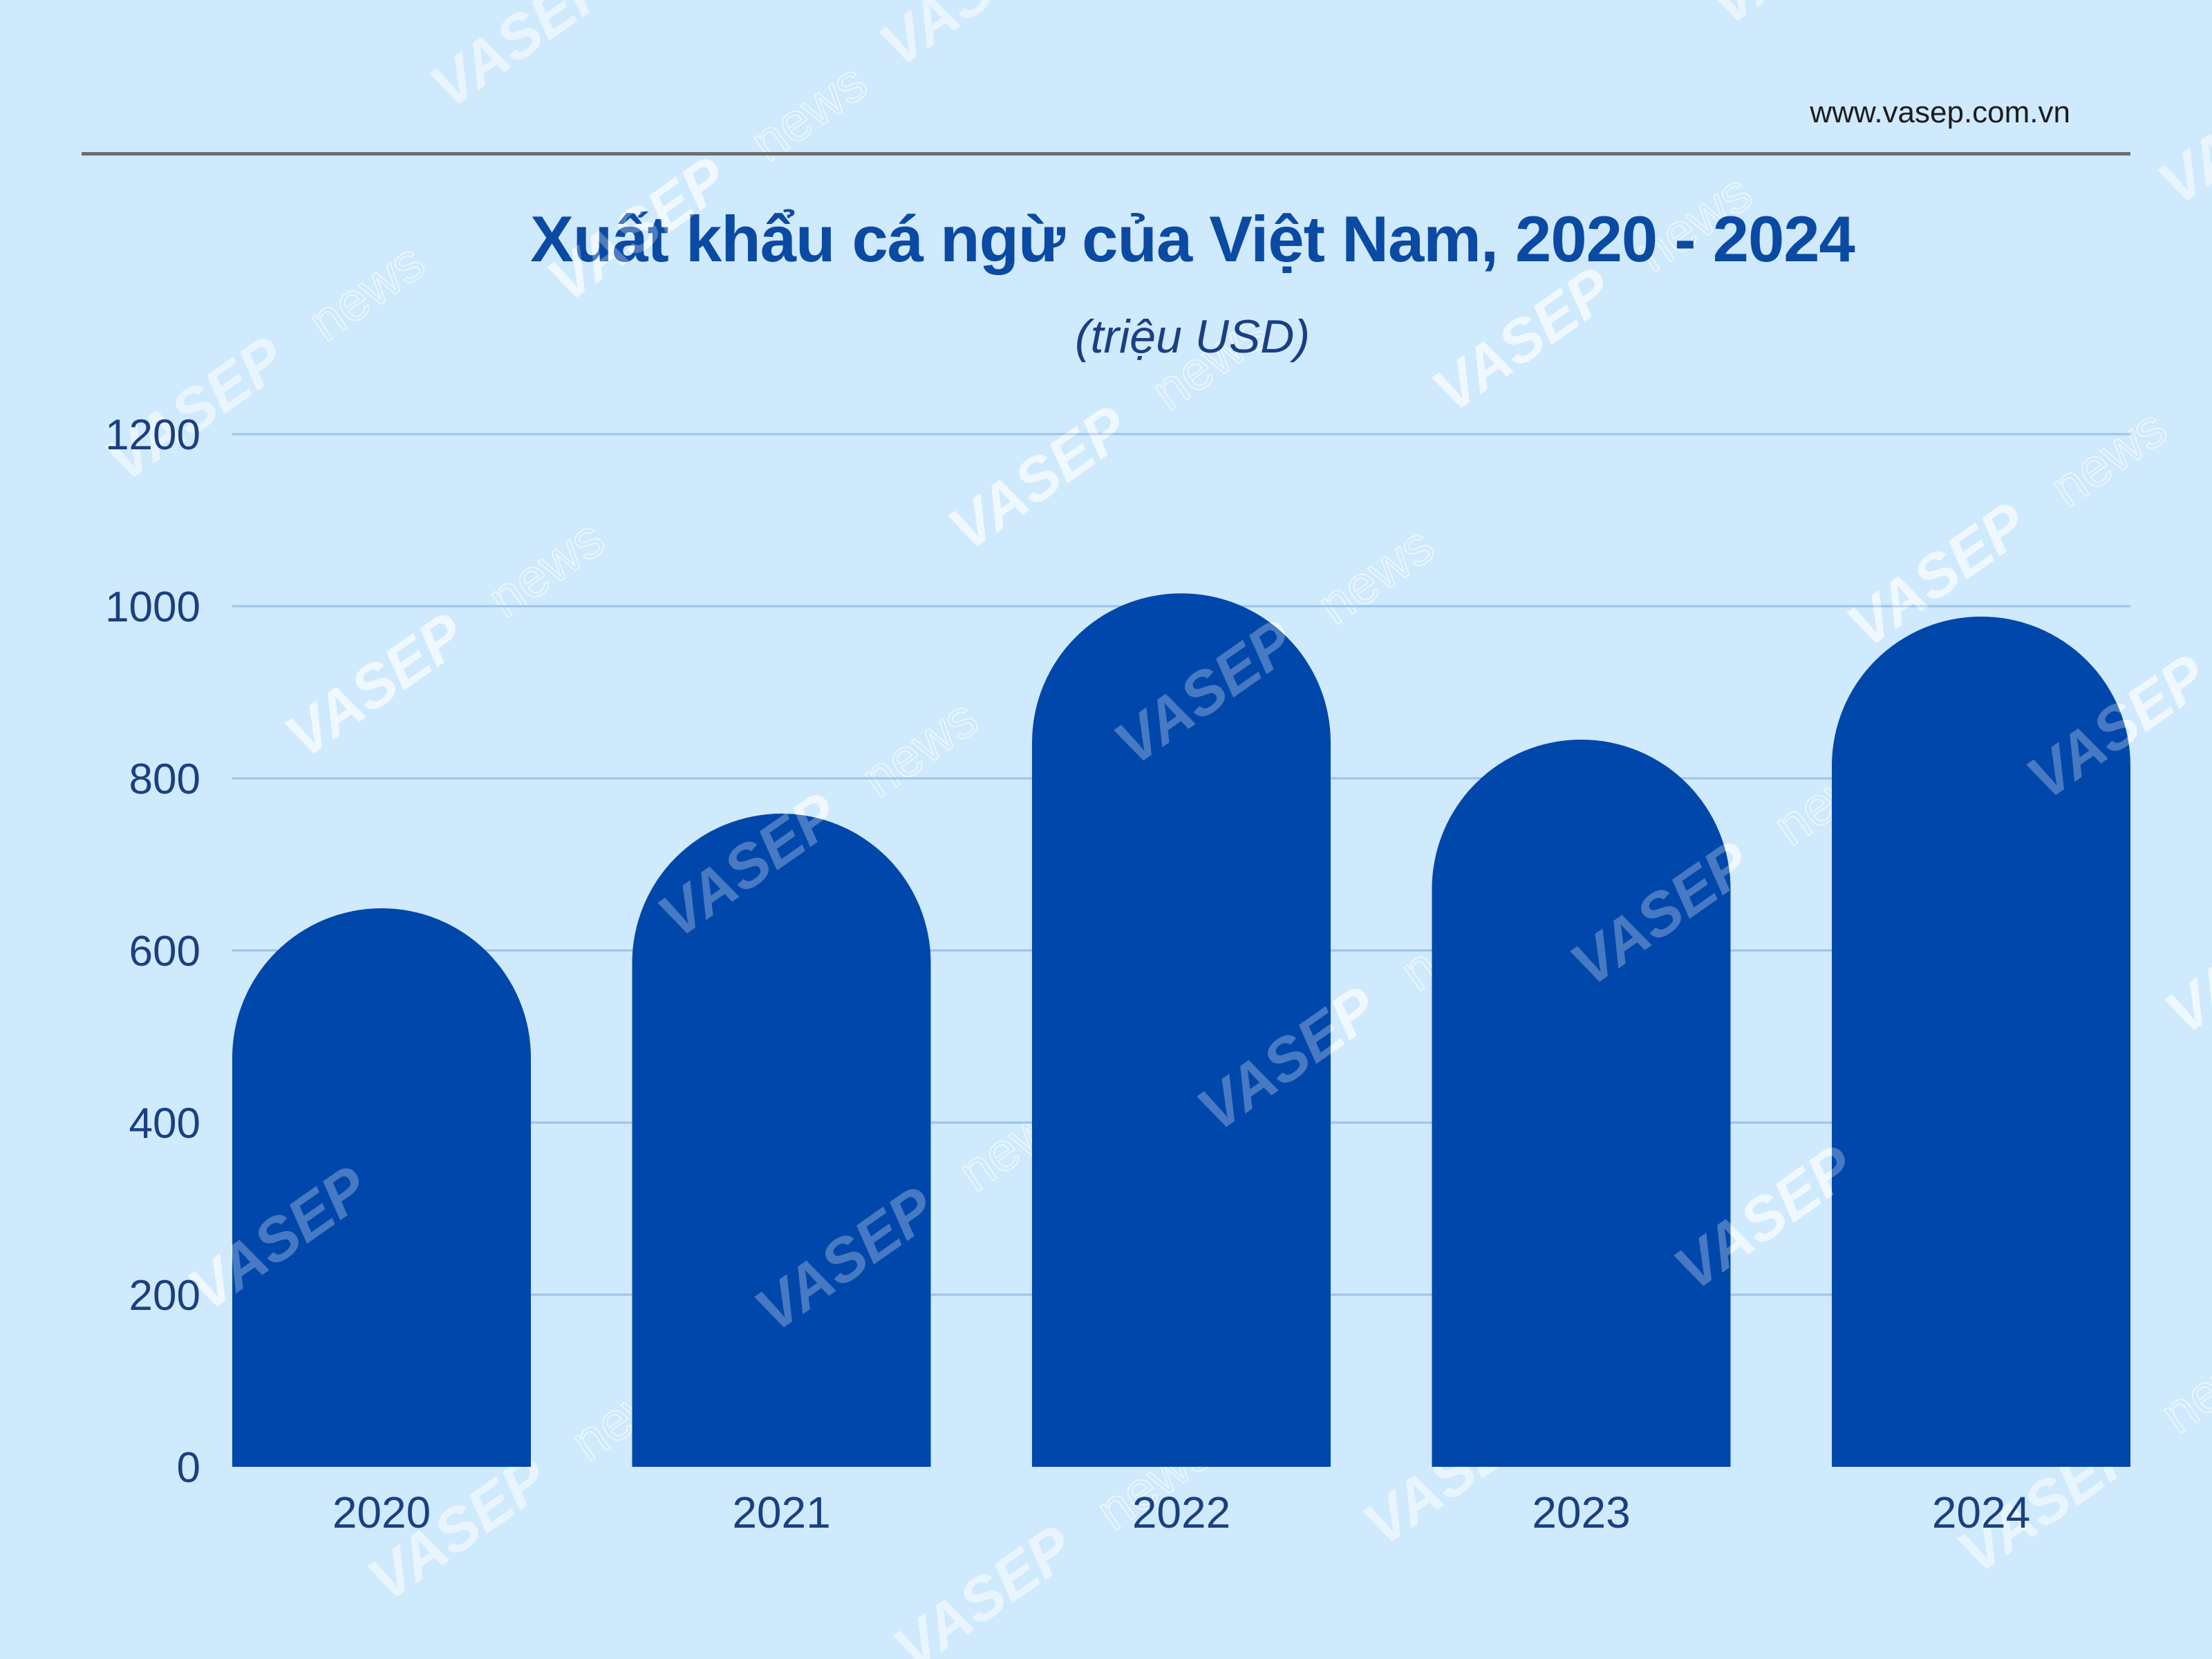 The width and height of the screenshot is (2212, 1659). What do you see at coordinates (1581, 1512) in the screenshot?
I see `x-tick-label: 2023` at bounding box center [1581, 1512].